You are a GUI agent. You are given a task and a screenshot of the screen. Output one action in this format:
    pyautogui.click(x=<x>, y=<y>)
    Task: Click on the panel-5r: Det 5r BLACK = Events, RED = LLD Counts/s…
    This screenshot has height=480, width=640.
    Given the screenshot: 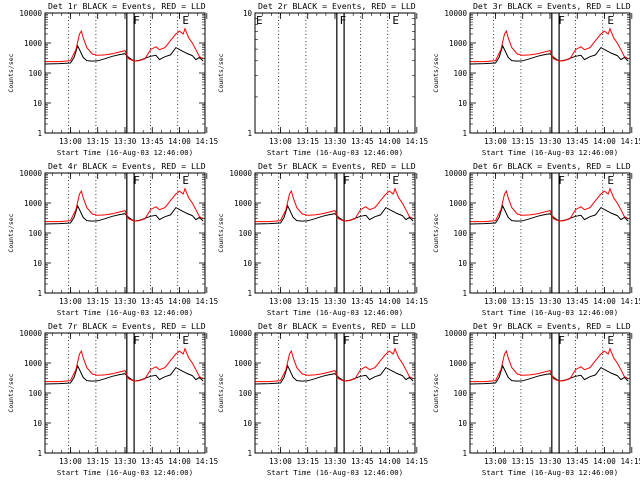 What is the action you would take?
    pyautogui.click(x=322, y=239)
    